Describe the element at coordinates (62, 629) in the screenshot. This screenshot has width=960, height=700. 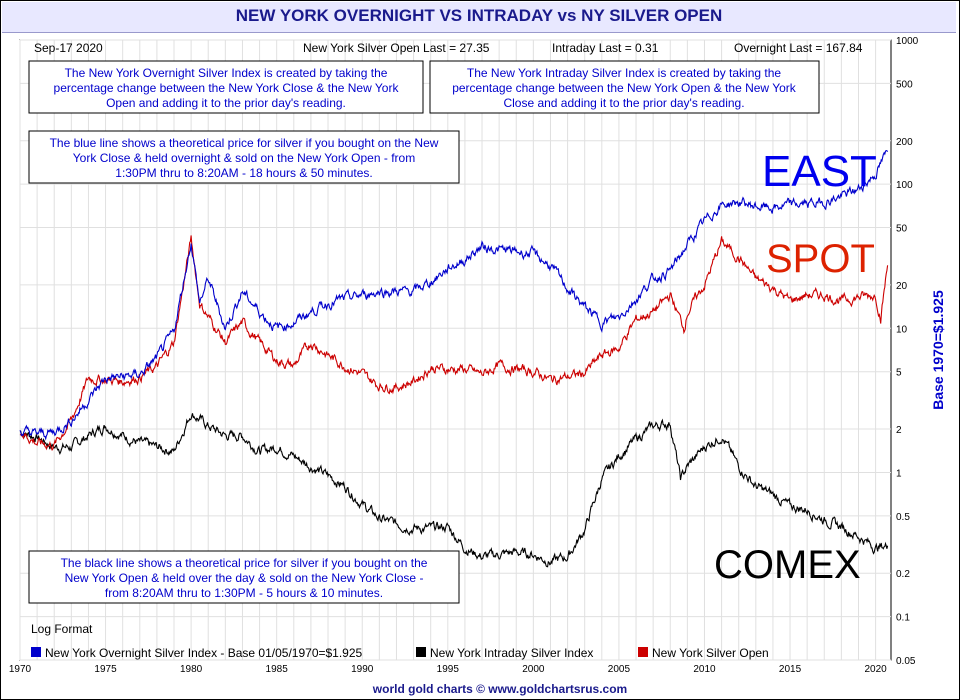
I see `log-format-label: Log Format` at that location.